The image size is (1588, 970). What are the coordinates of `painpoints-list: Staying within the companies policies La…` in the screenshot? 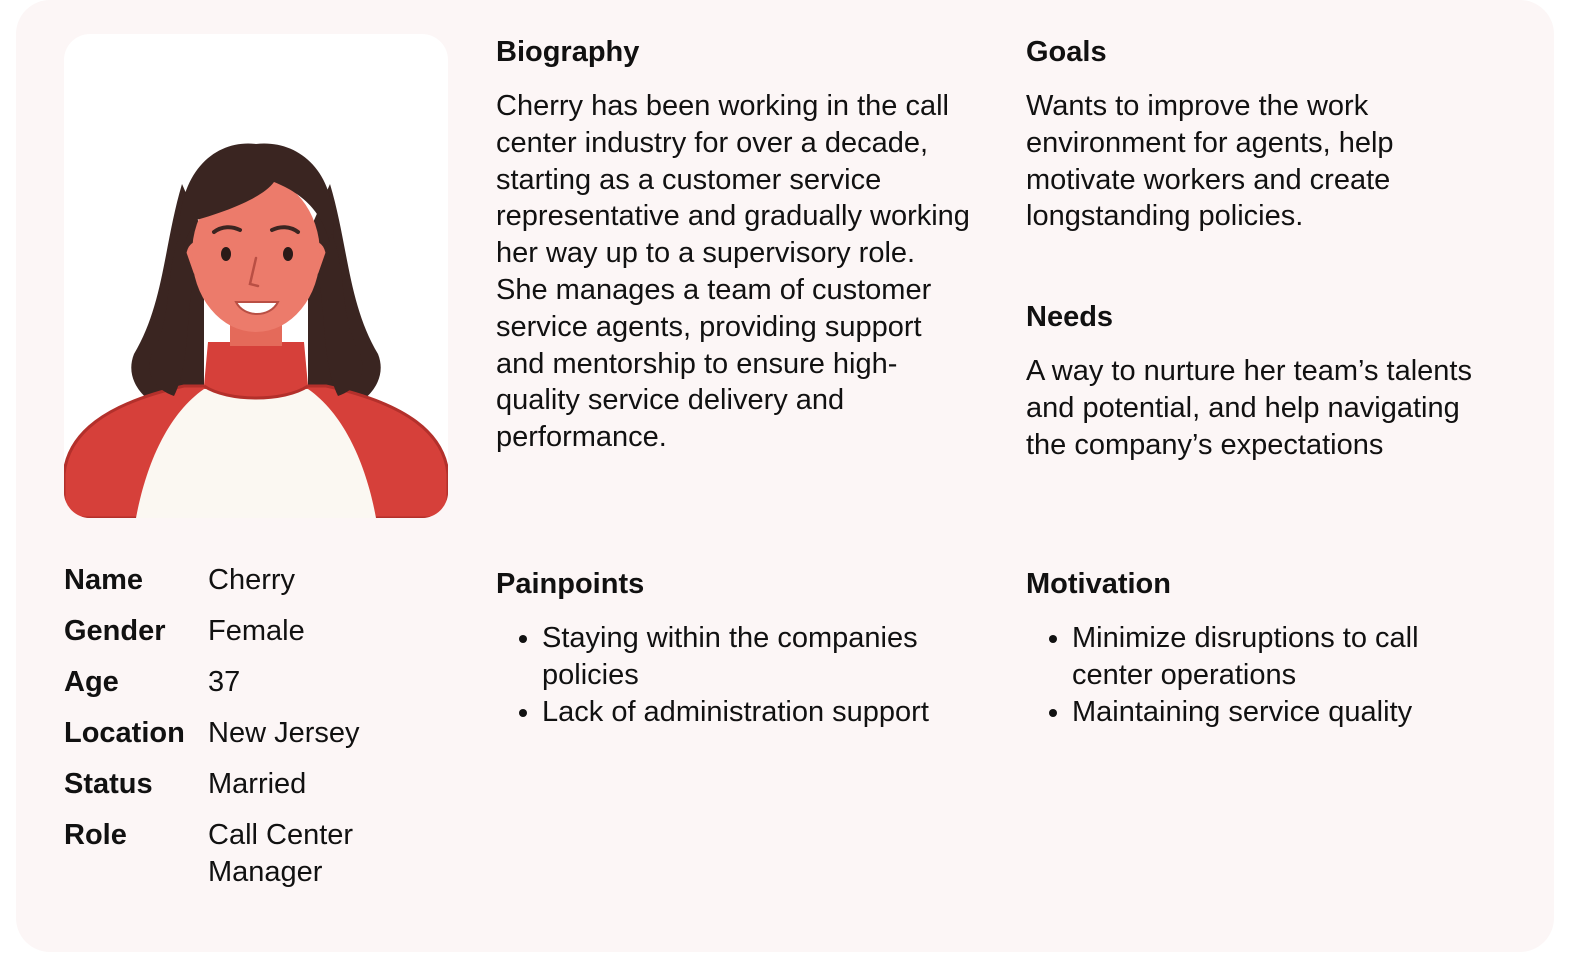 It's located at (735, 675).